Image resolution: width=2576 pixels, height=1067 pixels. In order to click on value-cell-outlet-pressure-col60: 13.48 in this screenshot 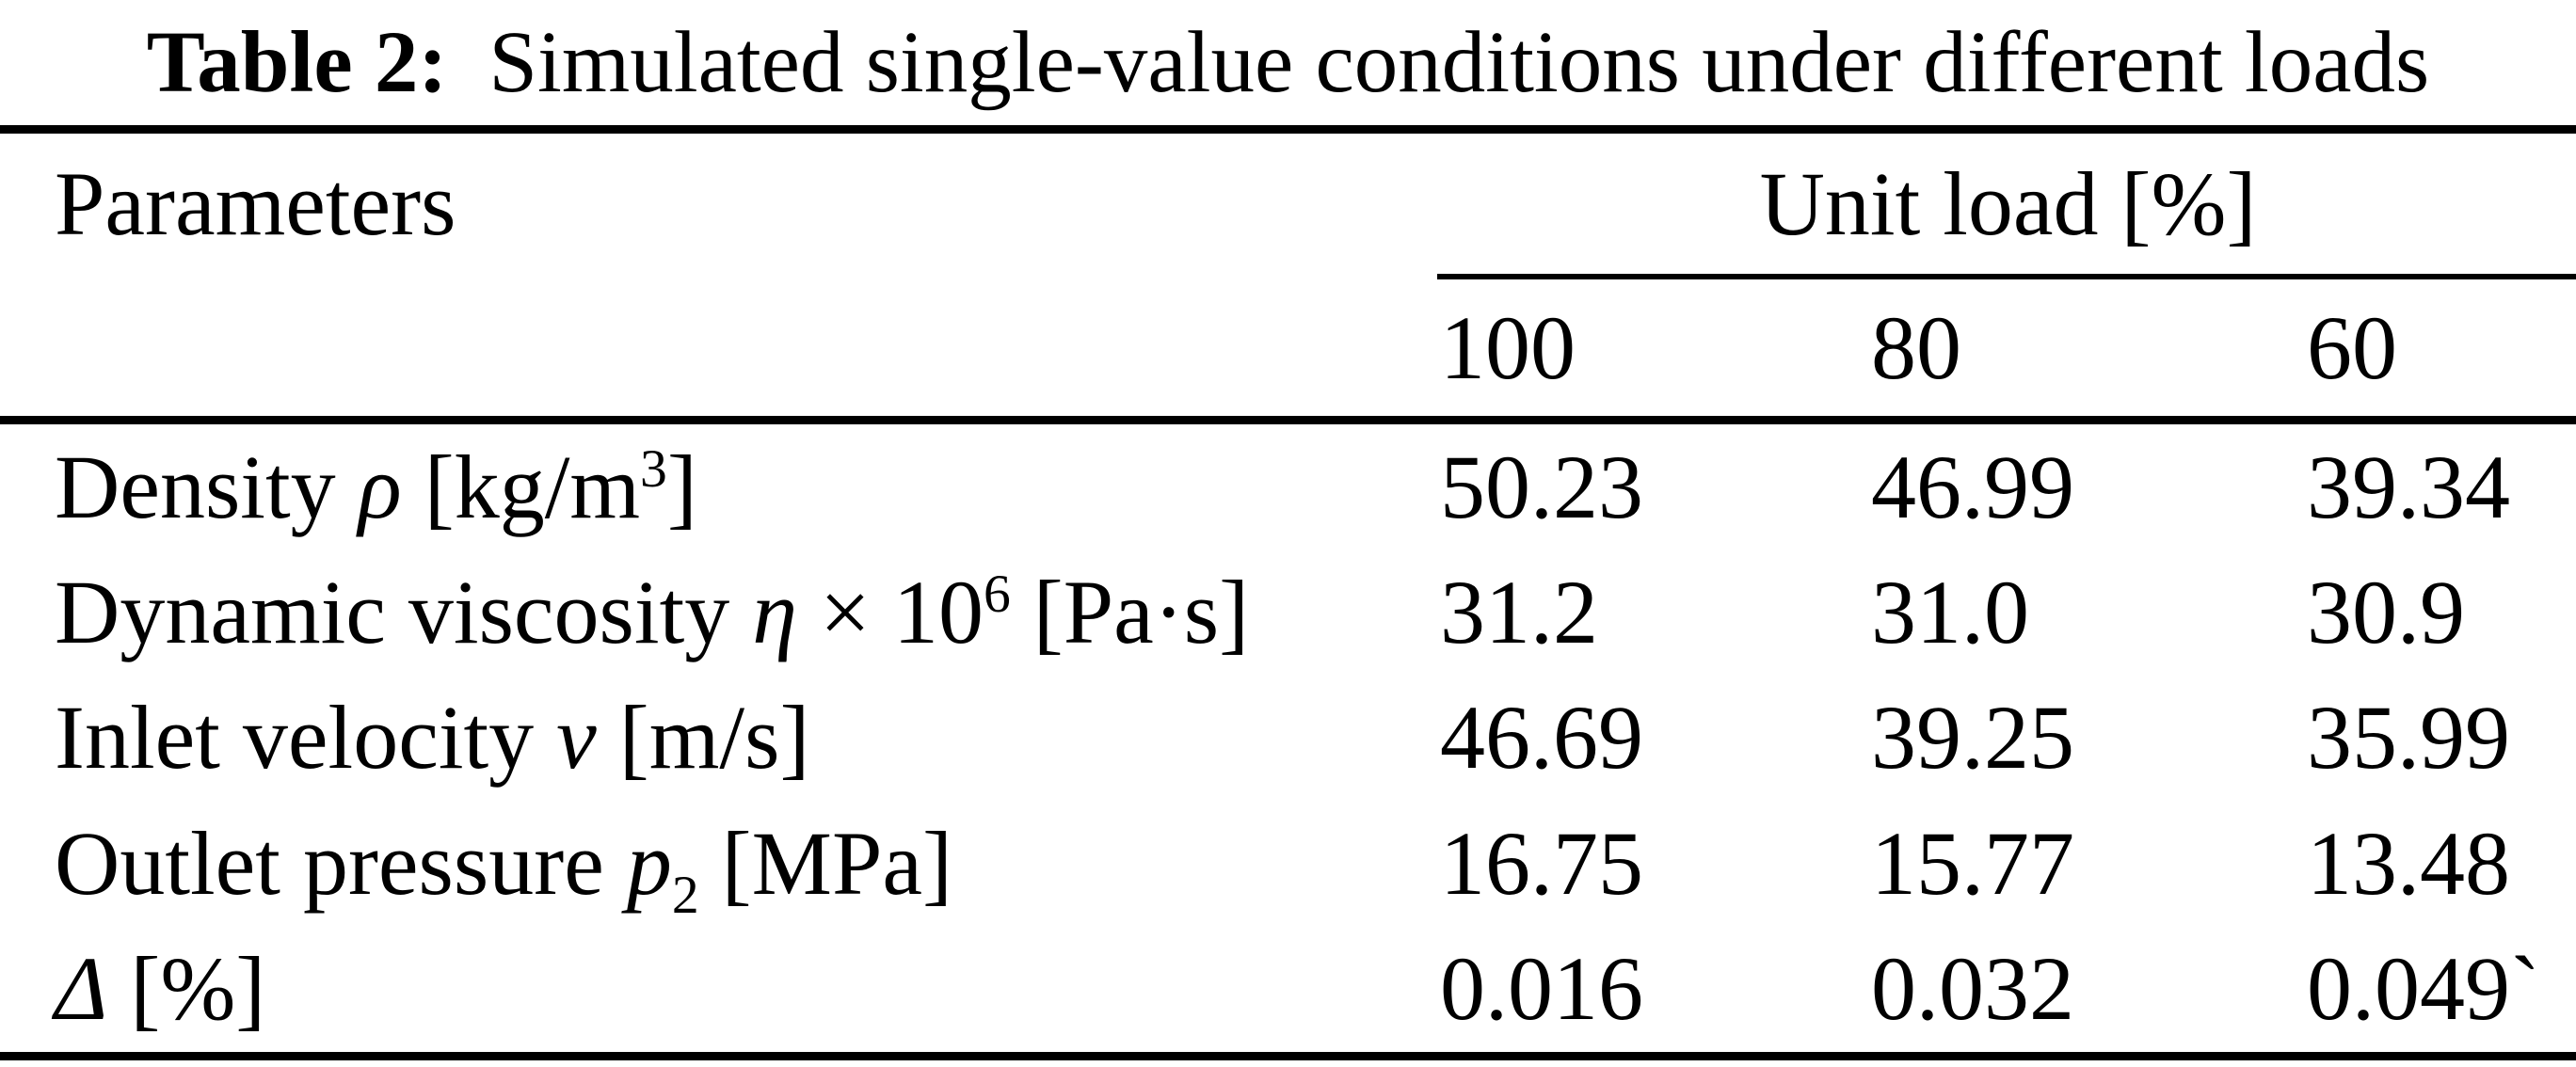, I will do `click(2408, 863)`.